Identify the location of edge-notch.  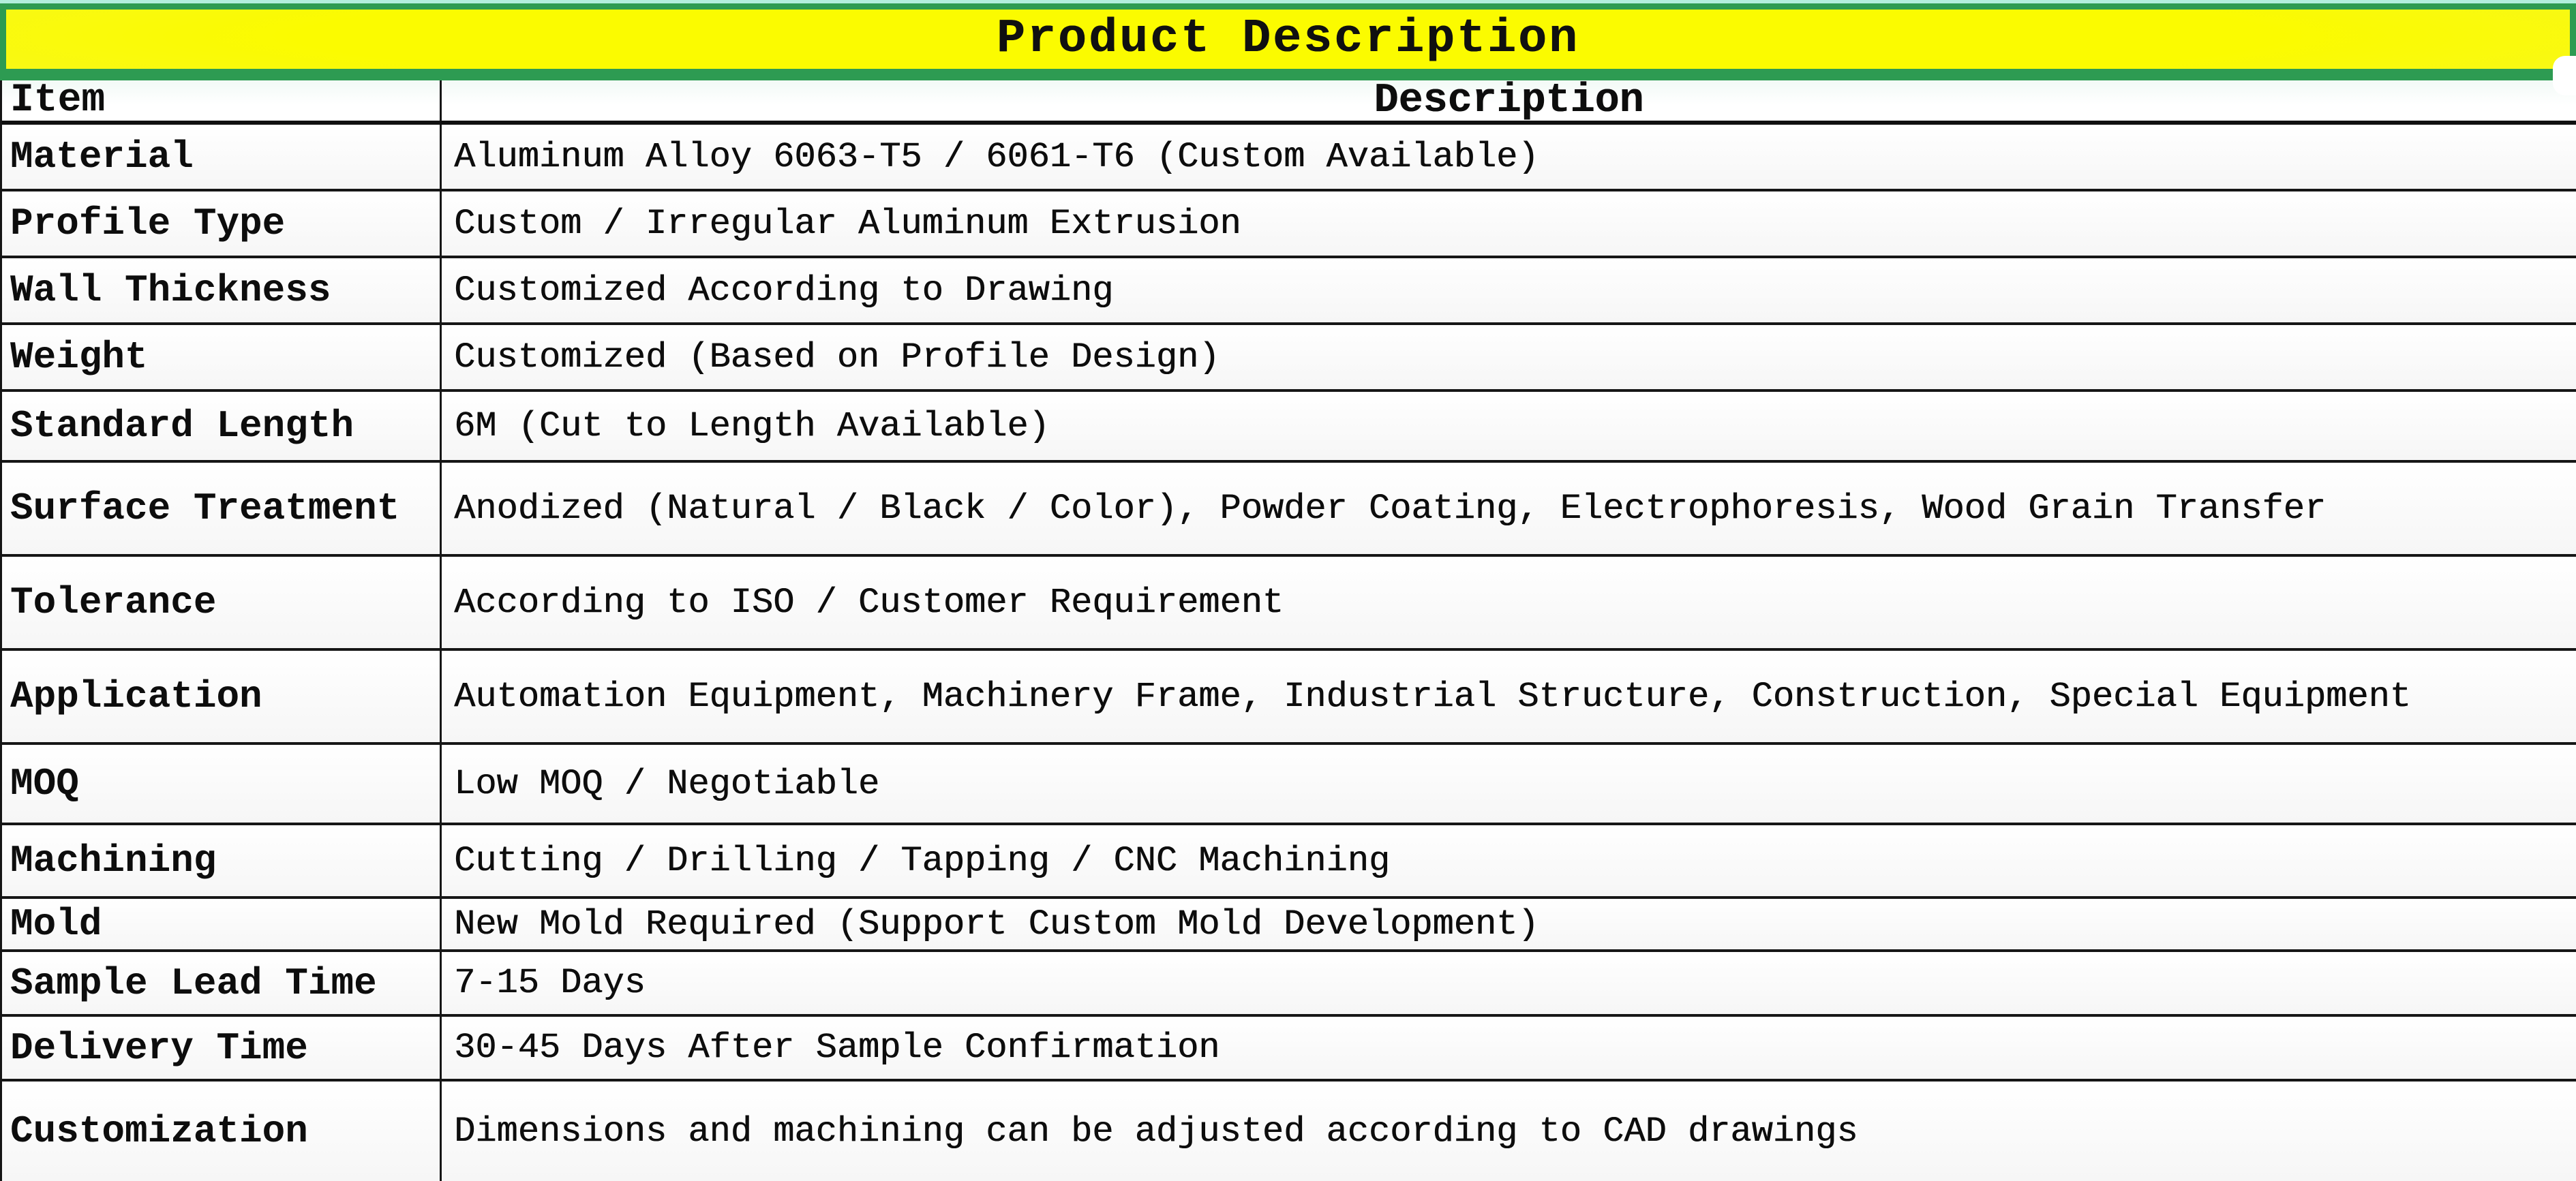
(2564, 75).